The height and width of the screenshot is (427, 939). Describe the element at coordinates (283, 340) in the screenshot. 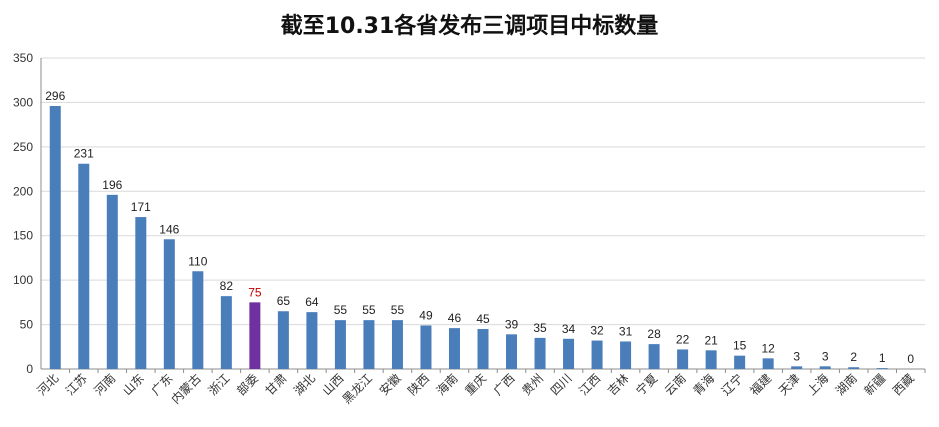

I see `bar-甘肃` at that location.